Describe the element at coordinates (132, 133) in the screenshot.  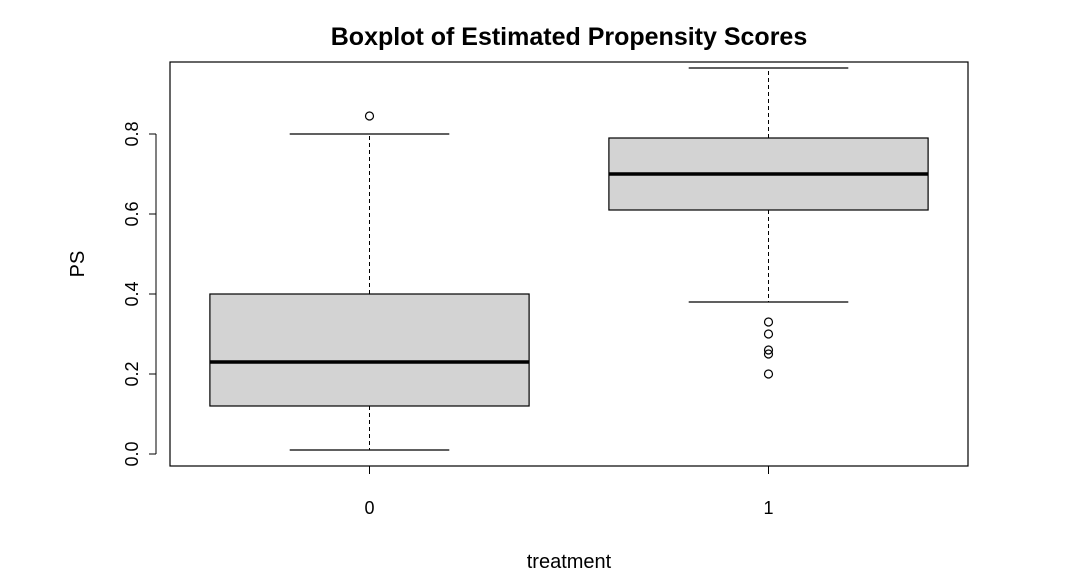
I see `y-tick-label: 0.8` at that location.